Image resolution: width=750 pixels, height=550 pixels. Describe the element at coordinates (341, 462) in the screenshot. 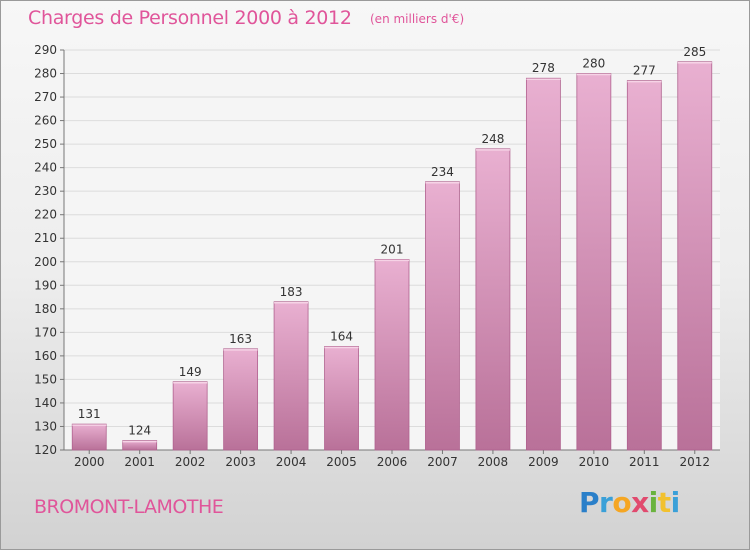

I see `x-tick-label: 2005` at that location.